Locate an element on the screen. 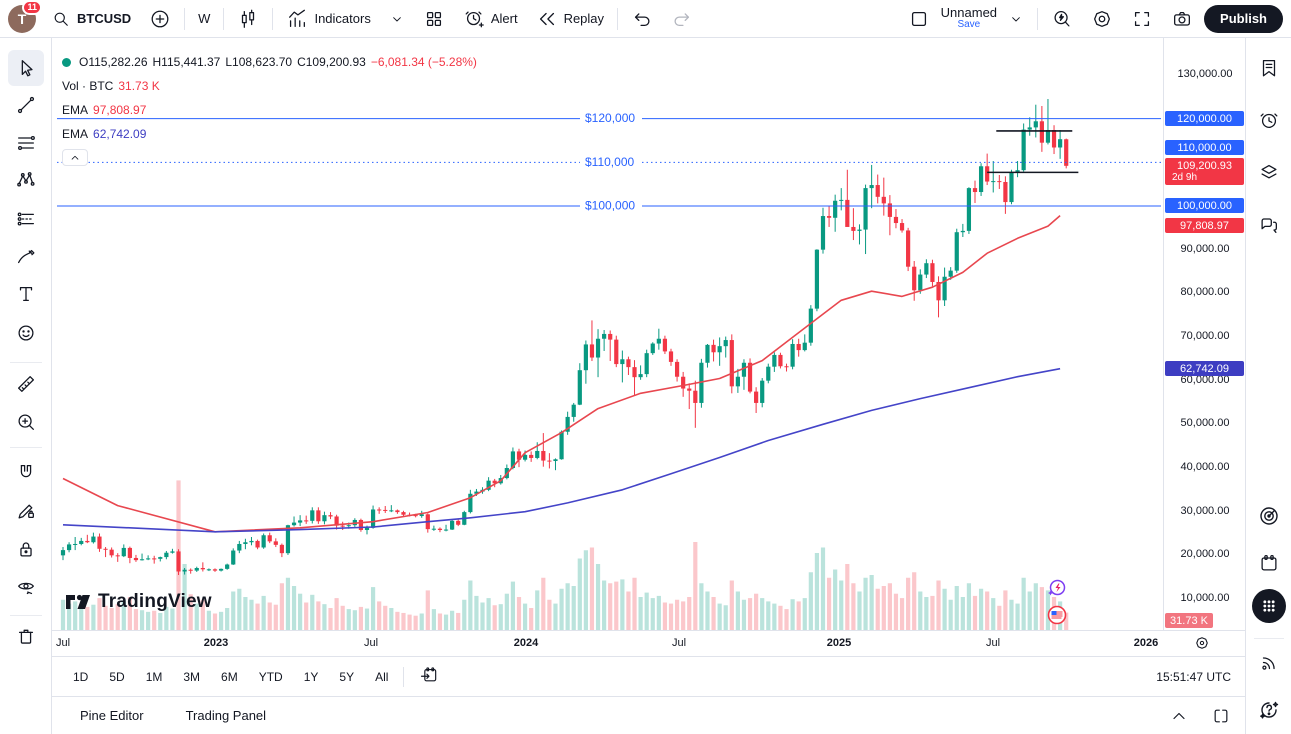  indicators-label: Indicators is located at coordinates (342, 18).